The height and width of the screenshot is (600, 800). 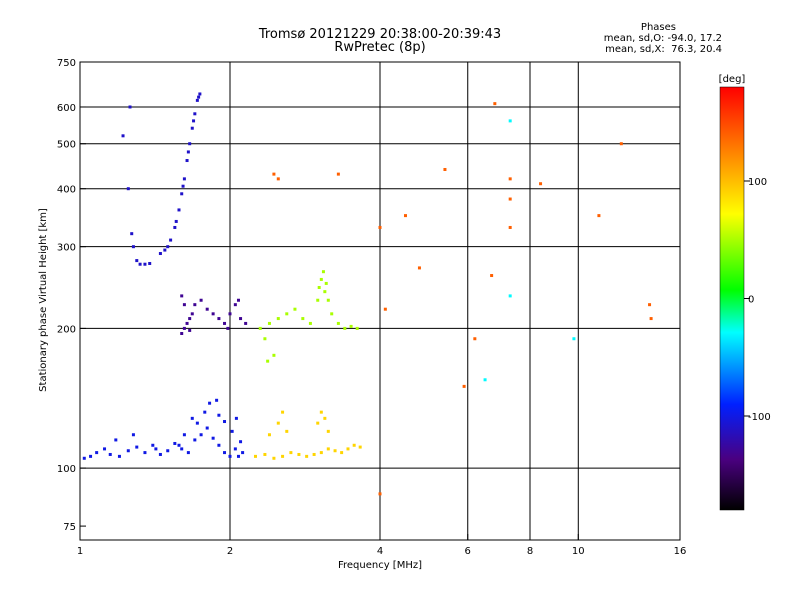 What do you see at coordinates (663, 49) in the screenshot?
I see `stats-line-x: mean, sd,X: 76.3, 20.4` at bounding box center [663, 49].